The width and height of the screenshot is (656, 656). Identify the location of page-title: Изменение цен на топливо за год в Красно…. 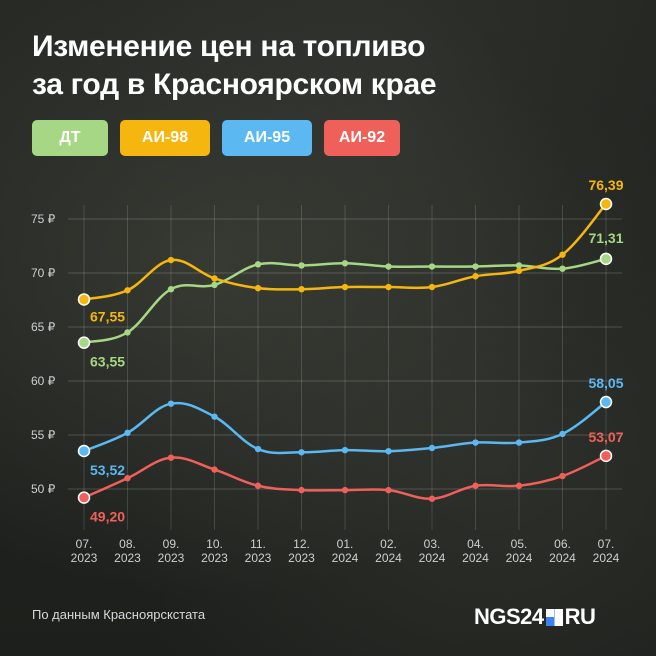
(332, 66).